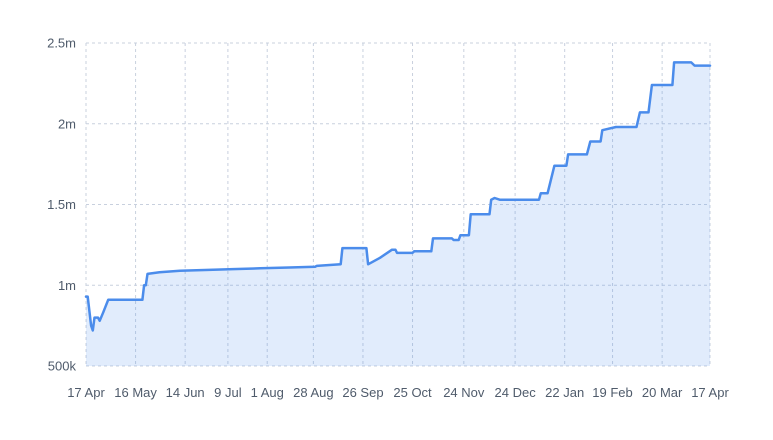 This screenshot has width=773, height=440. I want to click on x-axis-label: 22 Jan, so click(564, 392).